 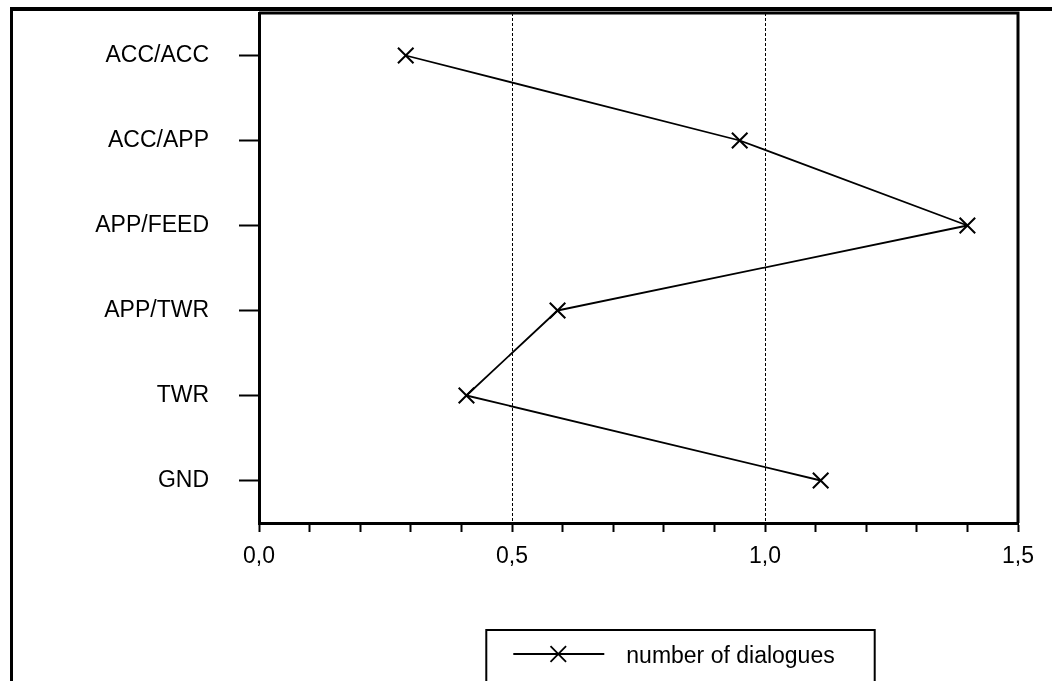 I want to click on x-tick-label: 0,0, so click(x=259, y=555).